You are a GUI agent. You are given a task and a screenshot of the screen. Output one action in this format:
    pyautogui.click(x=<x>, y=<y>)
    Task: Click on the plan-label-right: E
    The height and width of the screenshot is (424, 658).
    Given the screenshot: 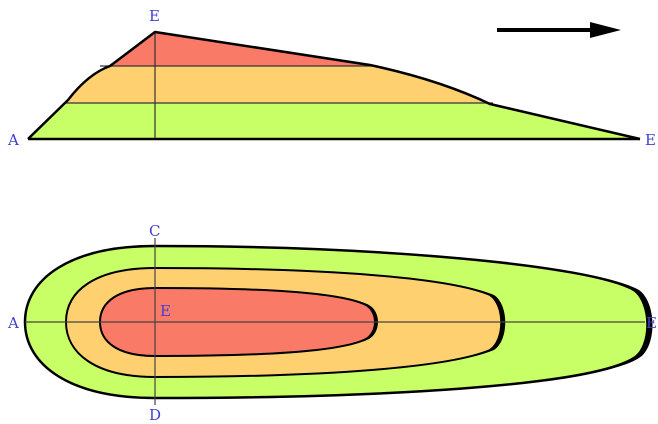 What is the action you would take?
    pyautogui.click(x=651, y=323)
    